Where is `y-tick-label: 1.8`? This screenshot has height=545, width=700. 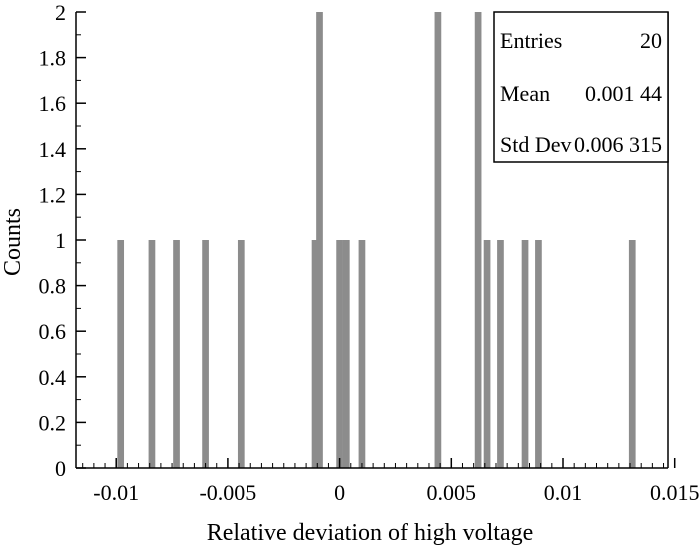 y-tick-label: 1.8 is located at coordinates (53, 58).